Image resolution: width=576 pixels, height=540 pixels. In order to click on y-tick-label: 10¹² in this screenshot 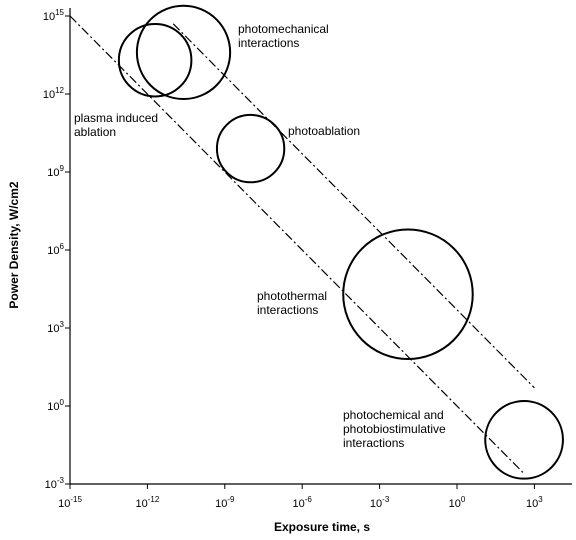, I will do `click(54, 93)`.